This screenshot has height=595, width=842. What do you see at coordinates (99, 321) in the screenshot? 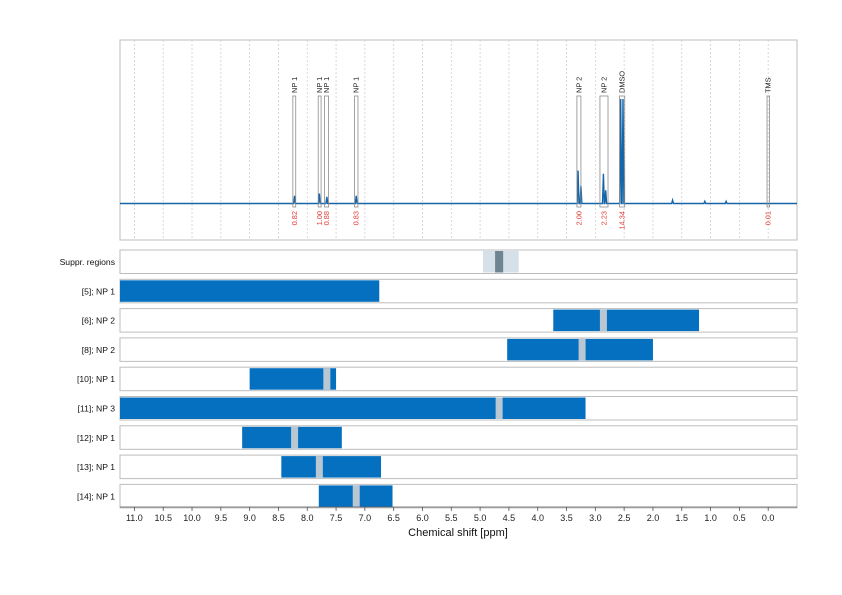
I see `range-row-label: [6]; NP 2` at bounding box center [99, 321].